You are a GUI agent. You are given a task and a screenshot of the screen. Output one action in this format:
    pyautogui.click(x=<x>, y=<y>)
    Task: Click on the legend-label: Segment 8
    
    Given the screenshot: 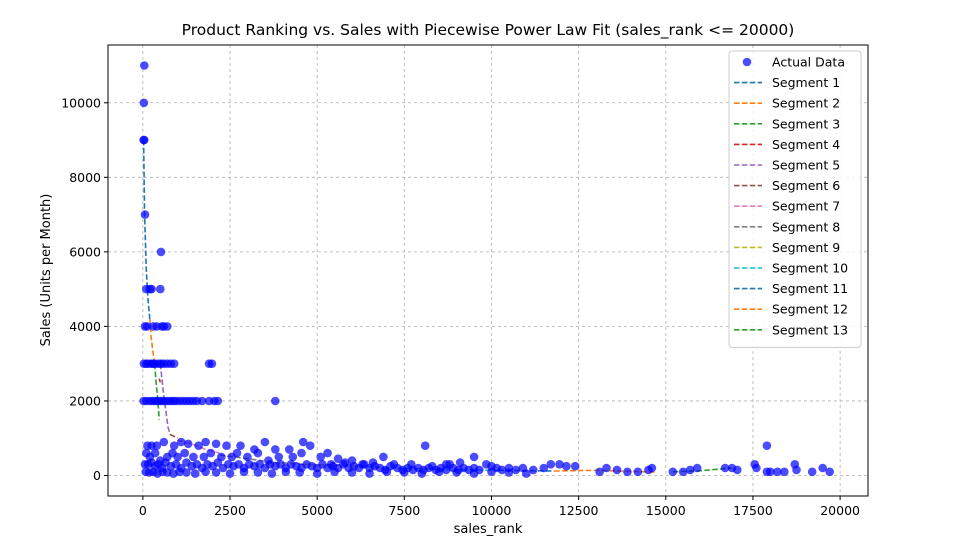 What is the action you would take?
    pyautogui.click(x=806, y=226)
    